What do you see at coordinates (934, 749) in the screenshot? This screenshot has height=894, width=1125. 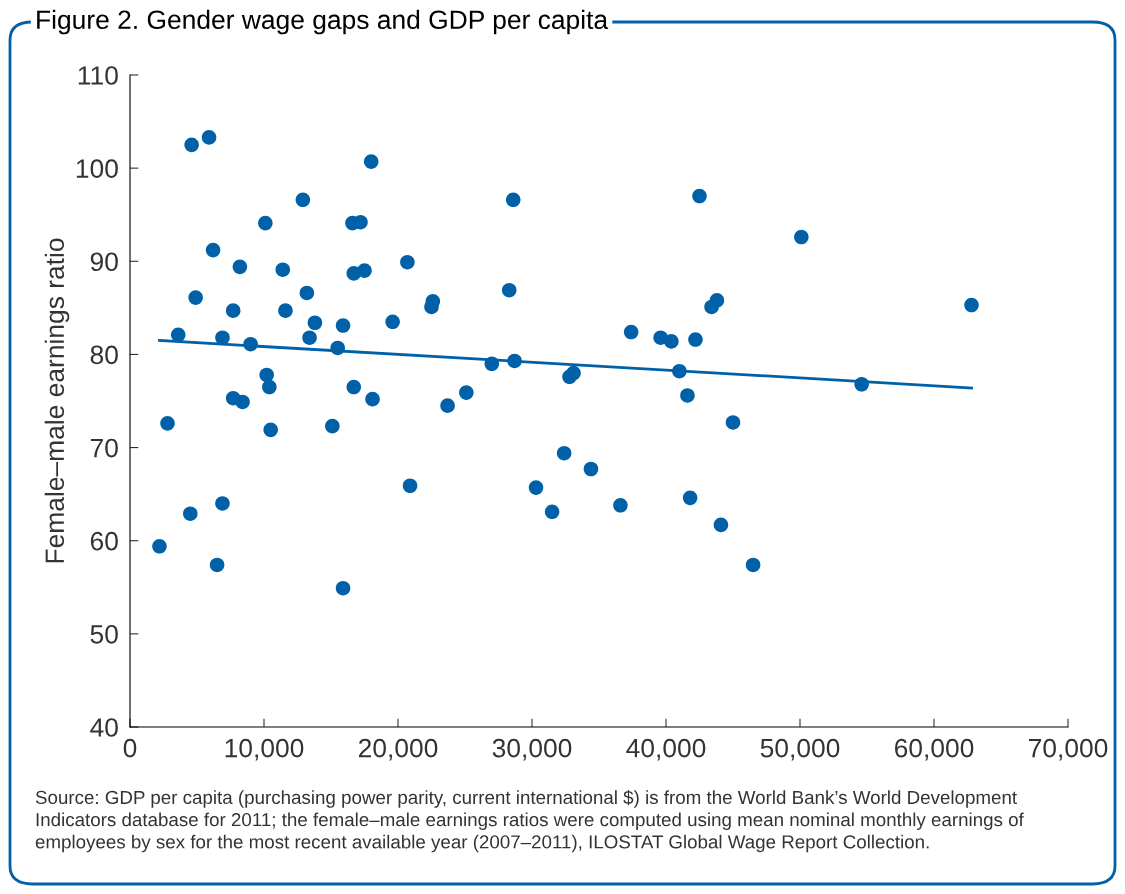 I see `x-tick-label: 60,000` at bounding box center [934, 749].